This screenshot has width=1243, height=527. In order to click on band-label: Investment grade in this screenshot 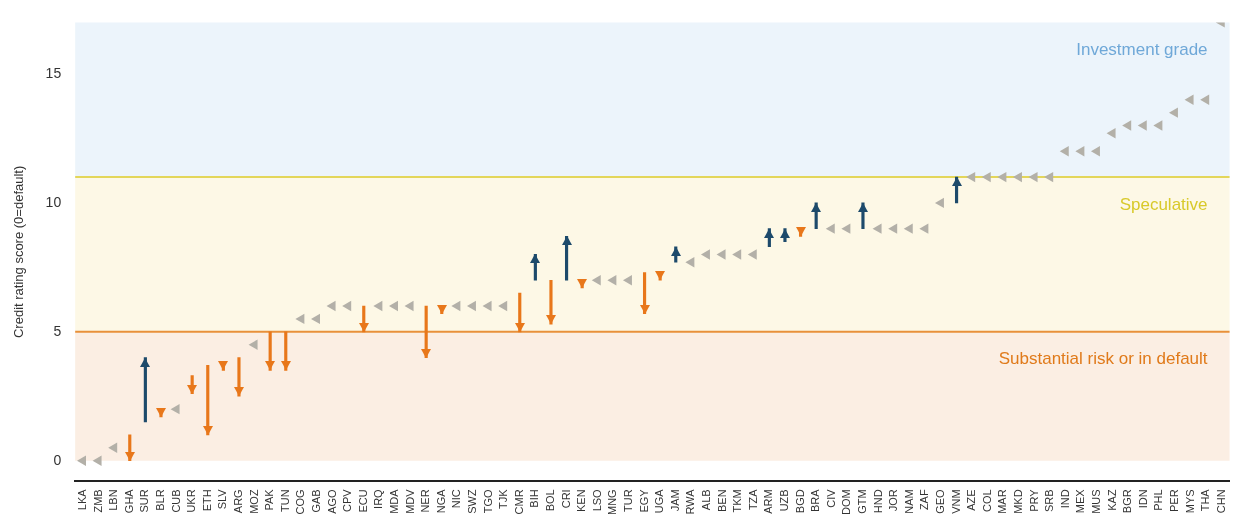, I will do `click(1142, 50)`.